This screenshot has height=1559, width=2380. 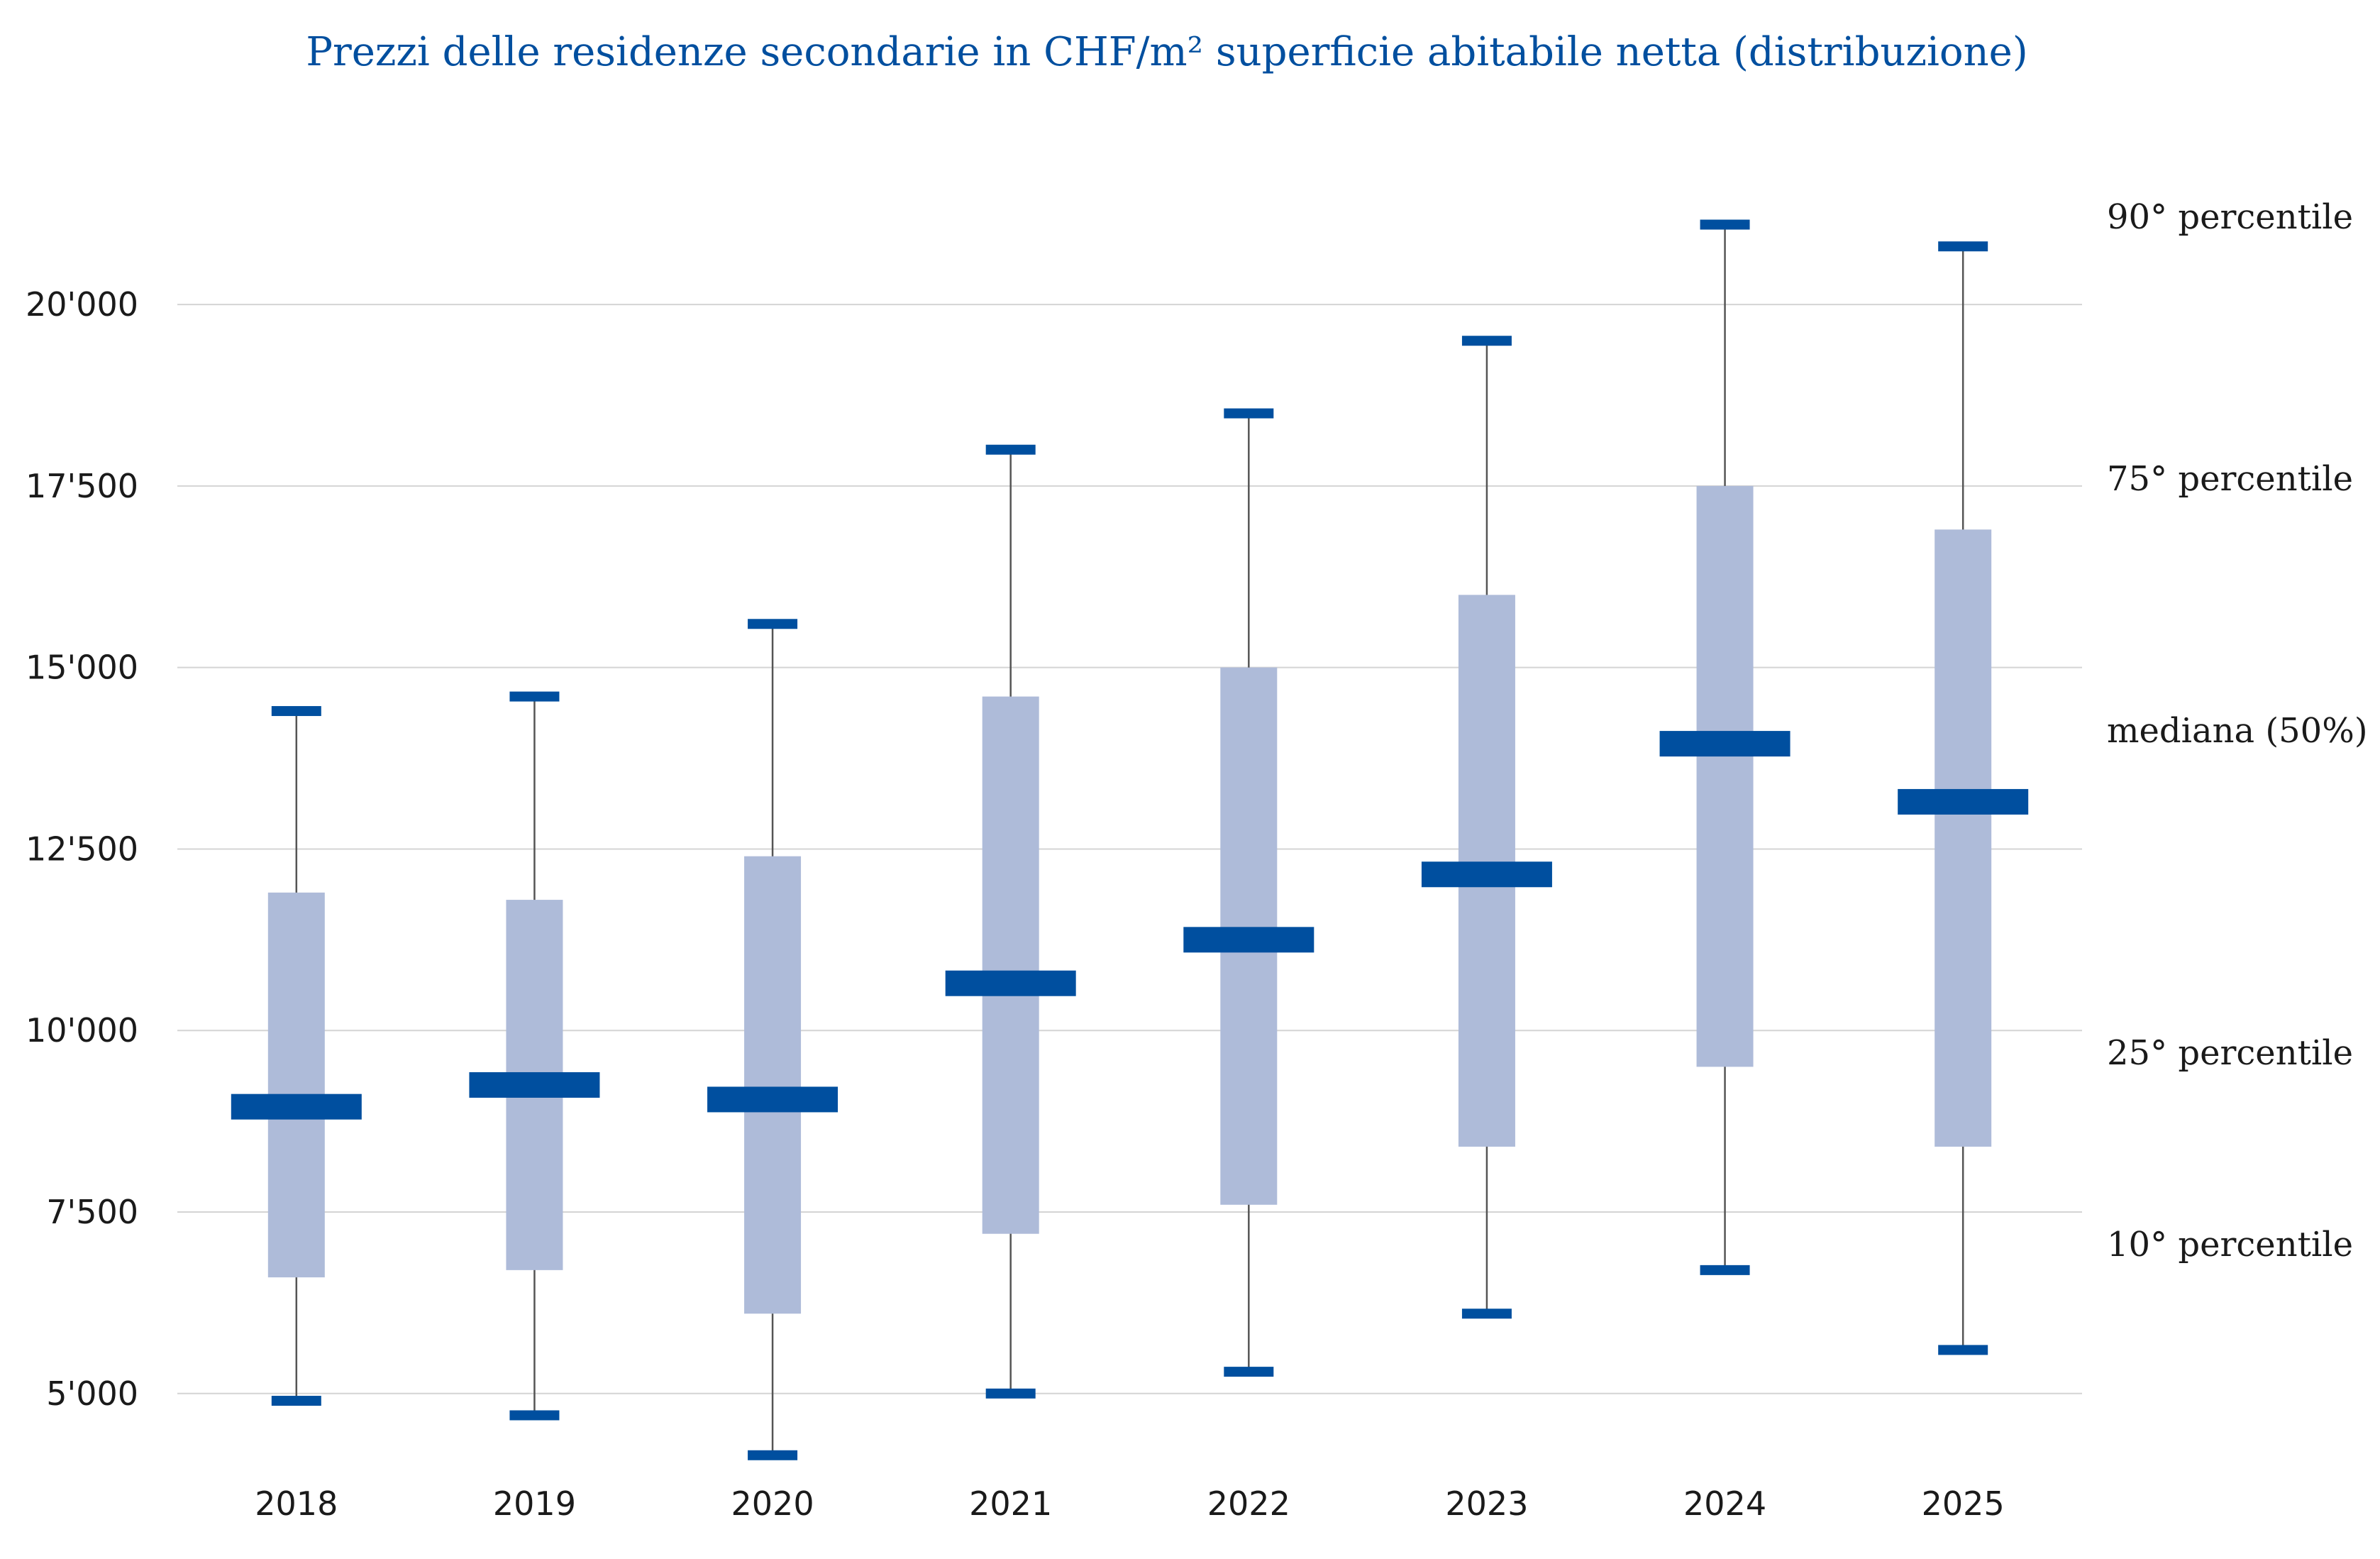 I want to click on legend-median-label: mediana (50%), so click(x=2237, y=731).